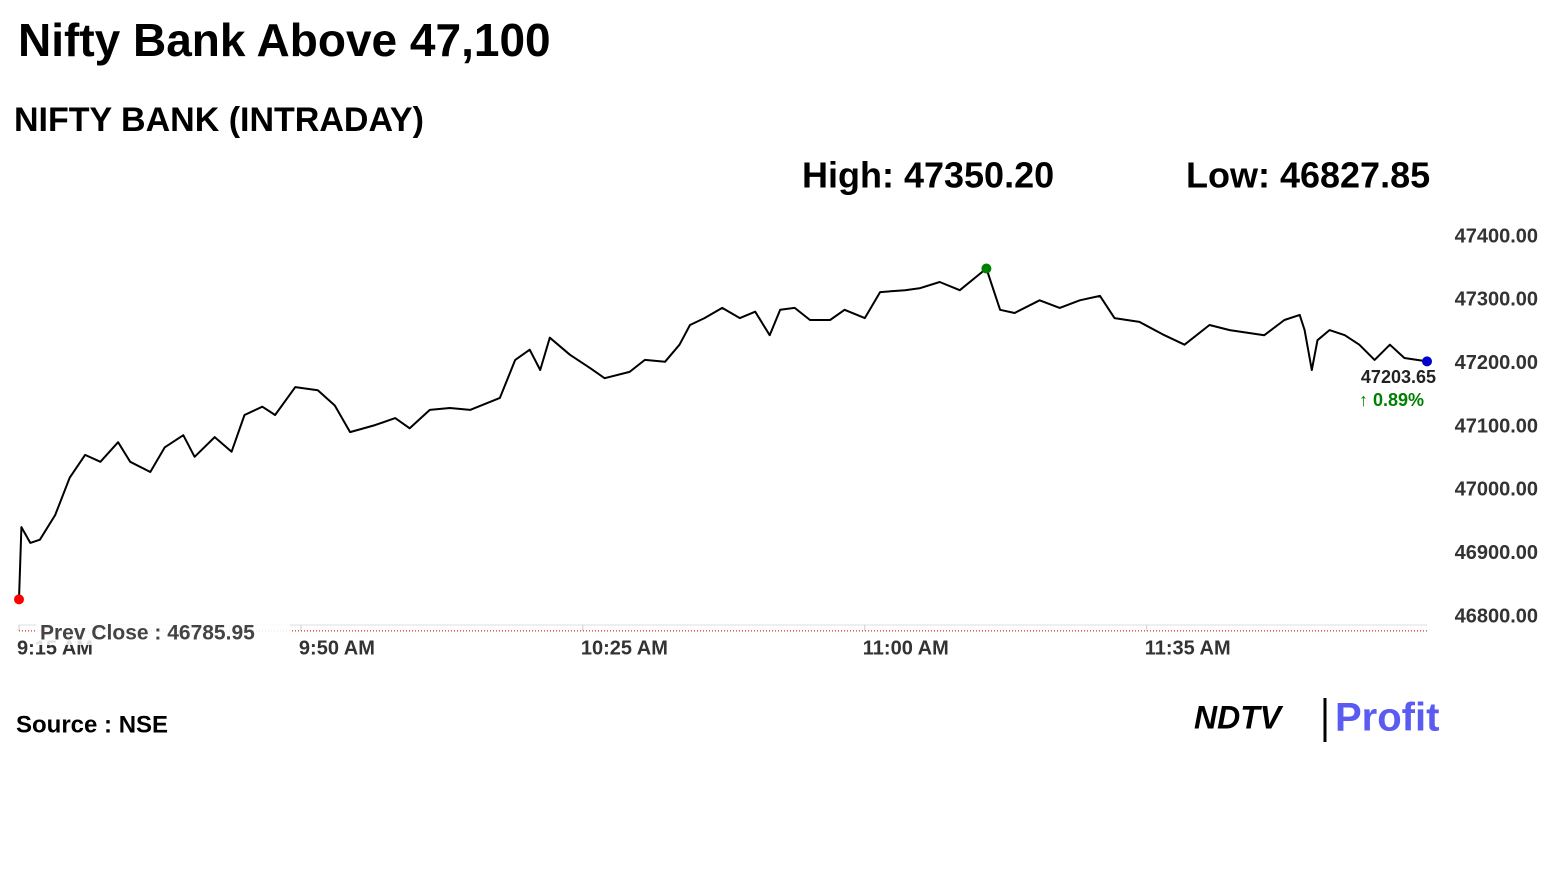  I want to click on brand-ndtv: NDTV, so click(1239, 717).